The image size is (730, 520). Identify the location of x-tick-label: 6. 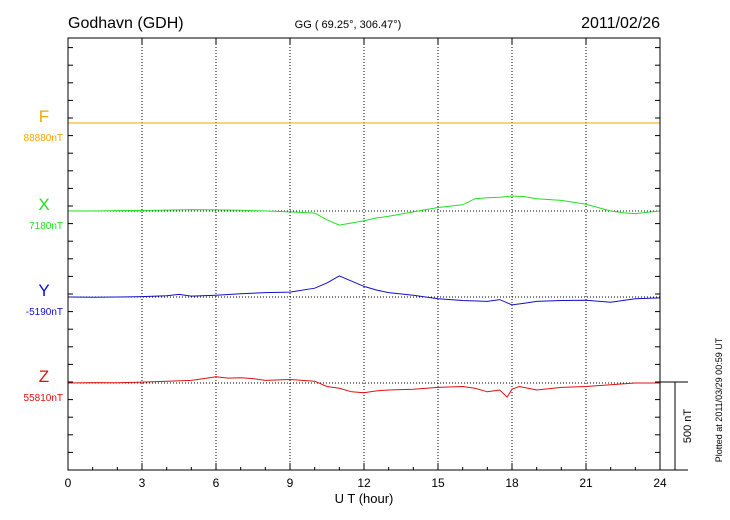
(216, 483).